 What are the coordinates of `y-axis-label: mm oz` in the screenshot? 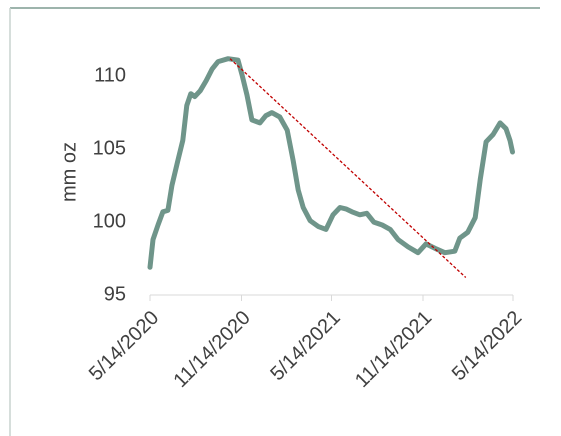 It's located at (69, 172).